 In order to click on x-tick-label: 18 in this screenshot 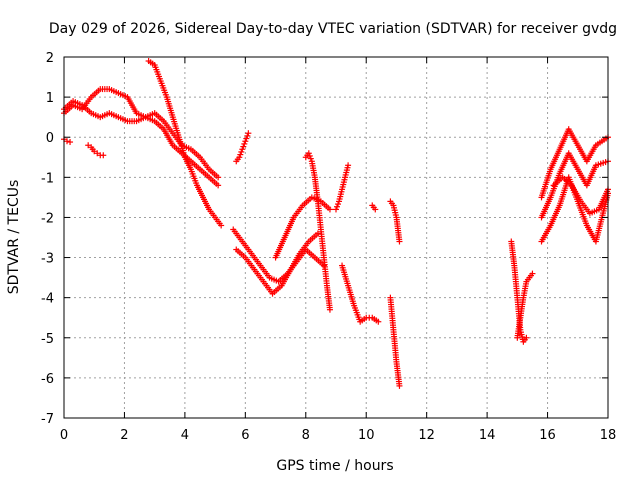, I will do `click(608, 435)`.